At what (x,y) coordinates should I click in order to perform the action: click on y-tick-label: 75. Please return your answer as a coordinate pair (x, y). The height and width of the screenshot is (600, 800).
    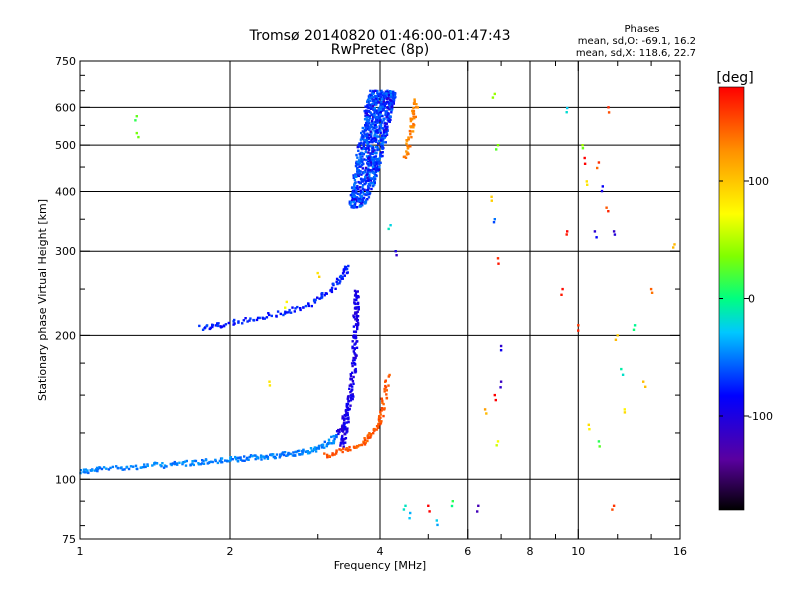
    Looking at the image, I should click on (69, 539).